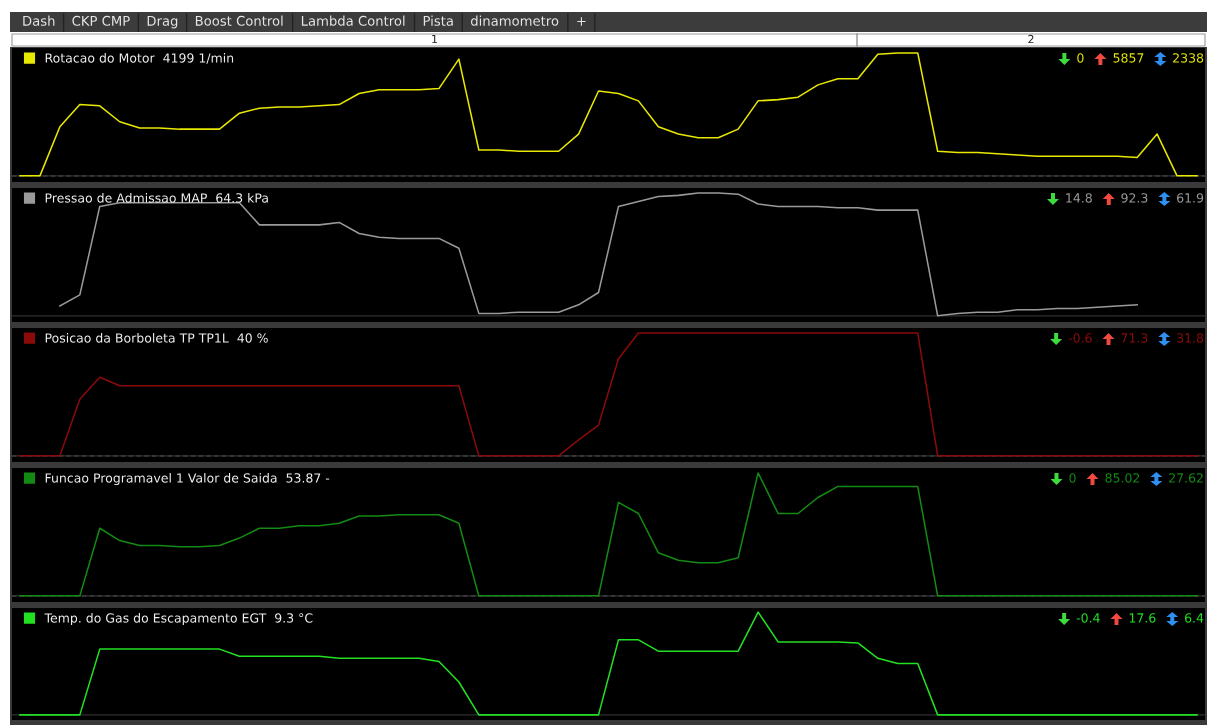 This screenshot has height=725, width=1207. Describe the element at coordinates (1134, 198) in the screenshot. I see `annotation: 92.3` at that location.